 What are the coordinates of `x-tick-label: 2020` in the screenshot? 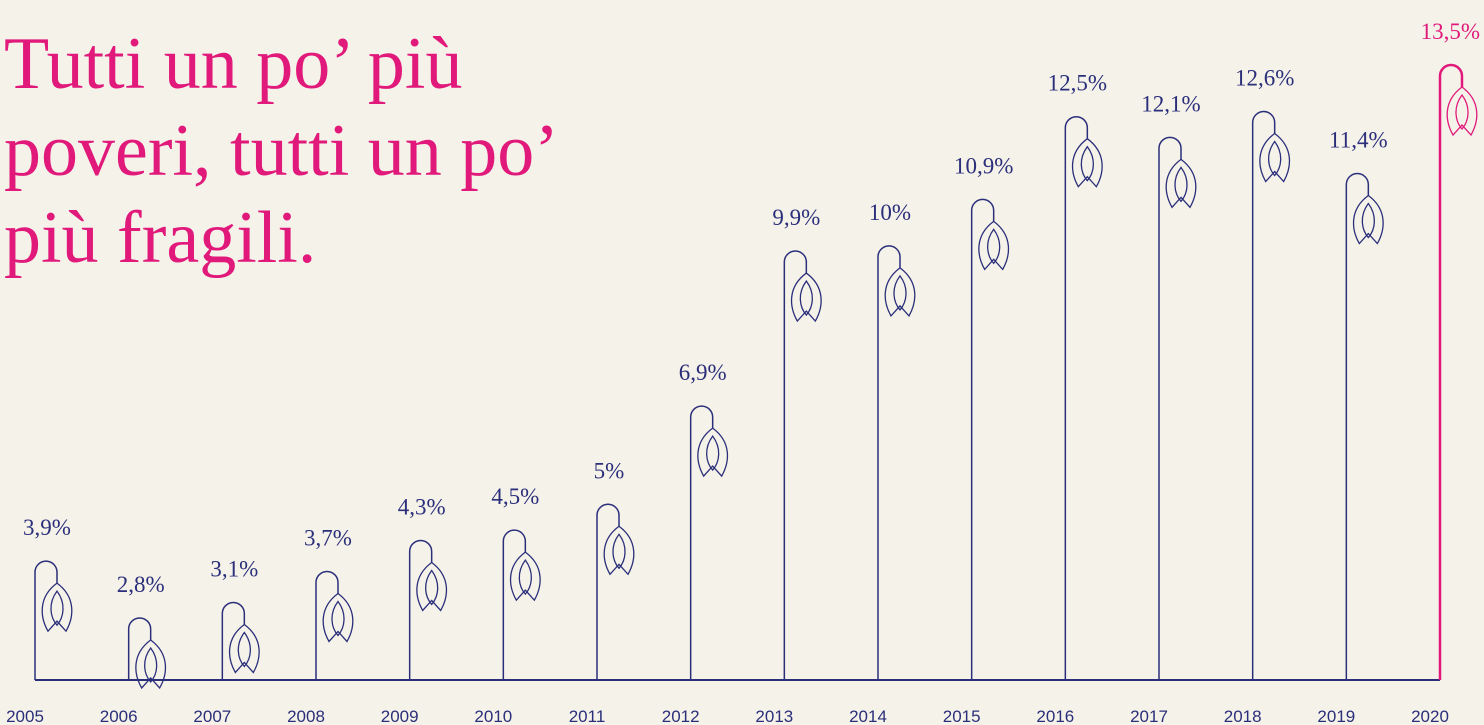 It's located at (1430, 716).